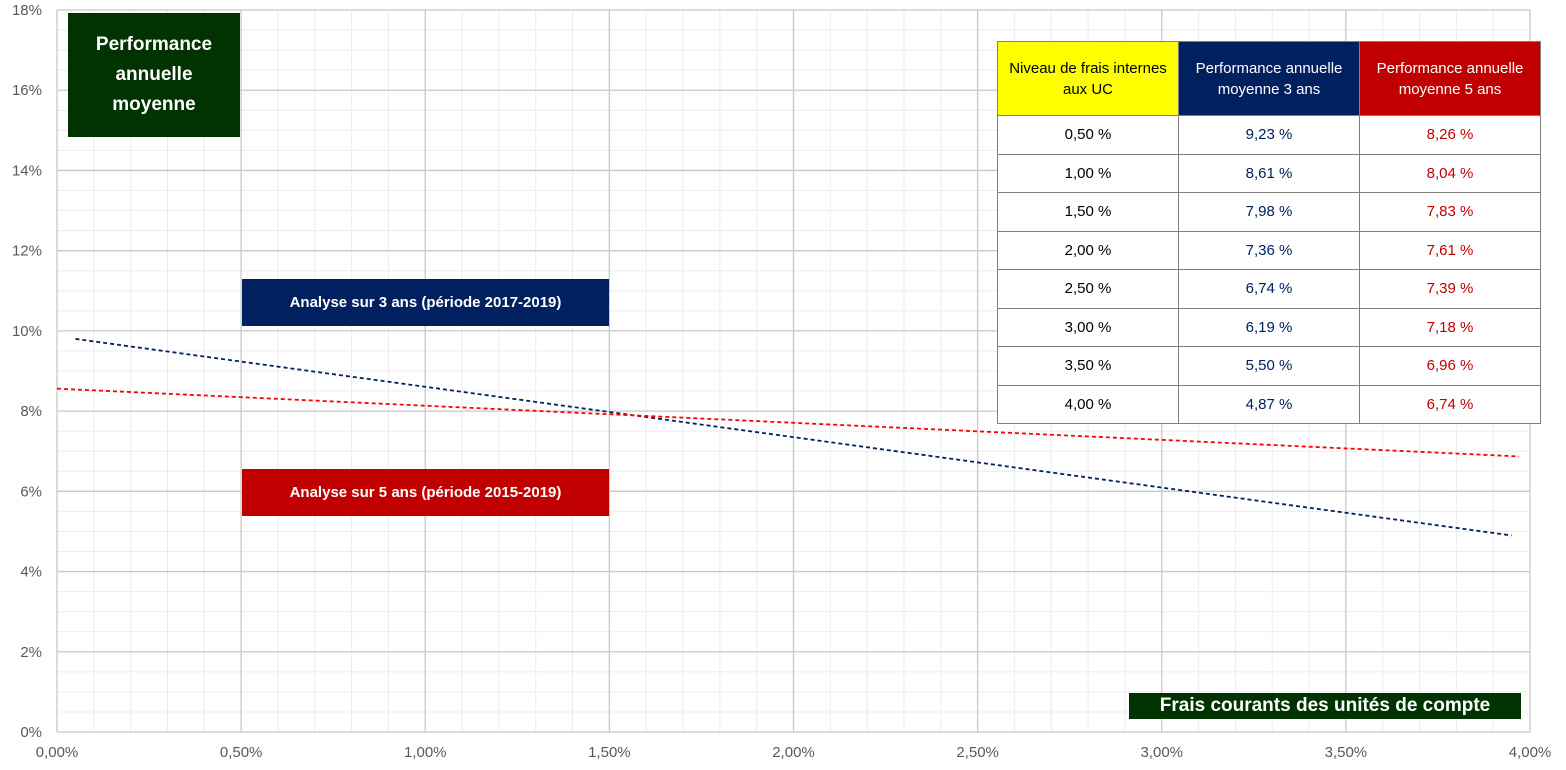 The height and width of the screenshot is (770, 1566). I want to click on header-performance-5y: Performance annuelle moyenne 5 ans, so click(1450, 78).